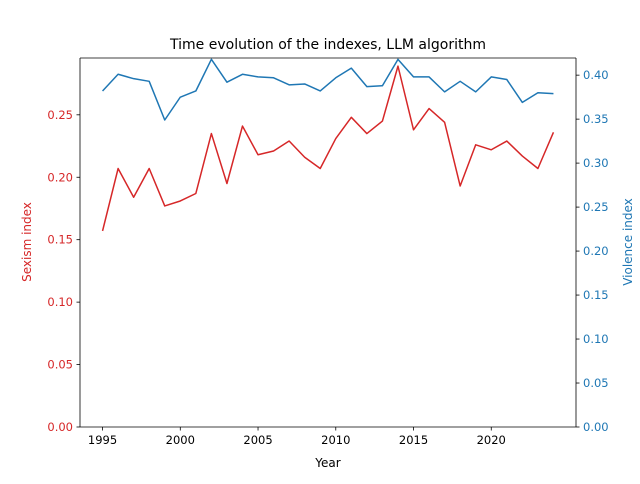 The height and width of the screenshot is (484, 640). Describe the element at coordinates (596, 119) in the screenshot. I see `right-tick-label: 0.35` at that location.